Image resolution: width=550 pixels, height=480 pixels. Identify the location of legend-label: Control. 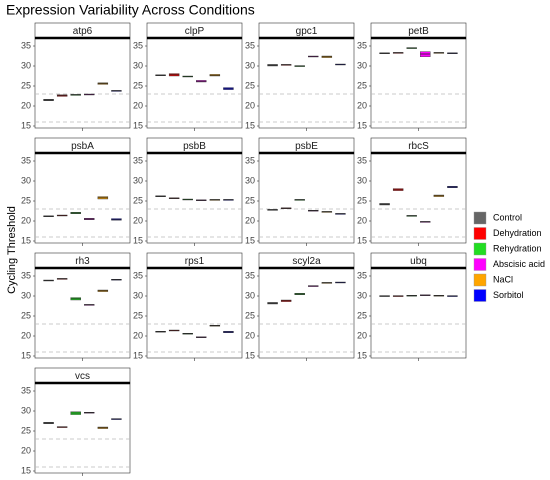
(507, 217).